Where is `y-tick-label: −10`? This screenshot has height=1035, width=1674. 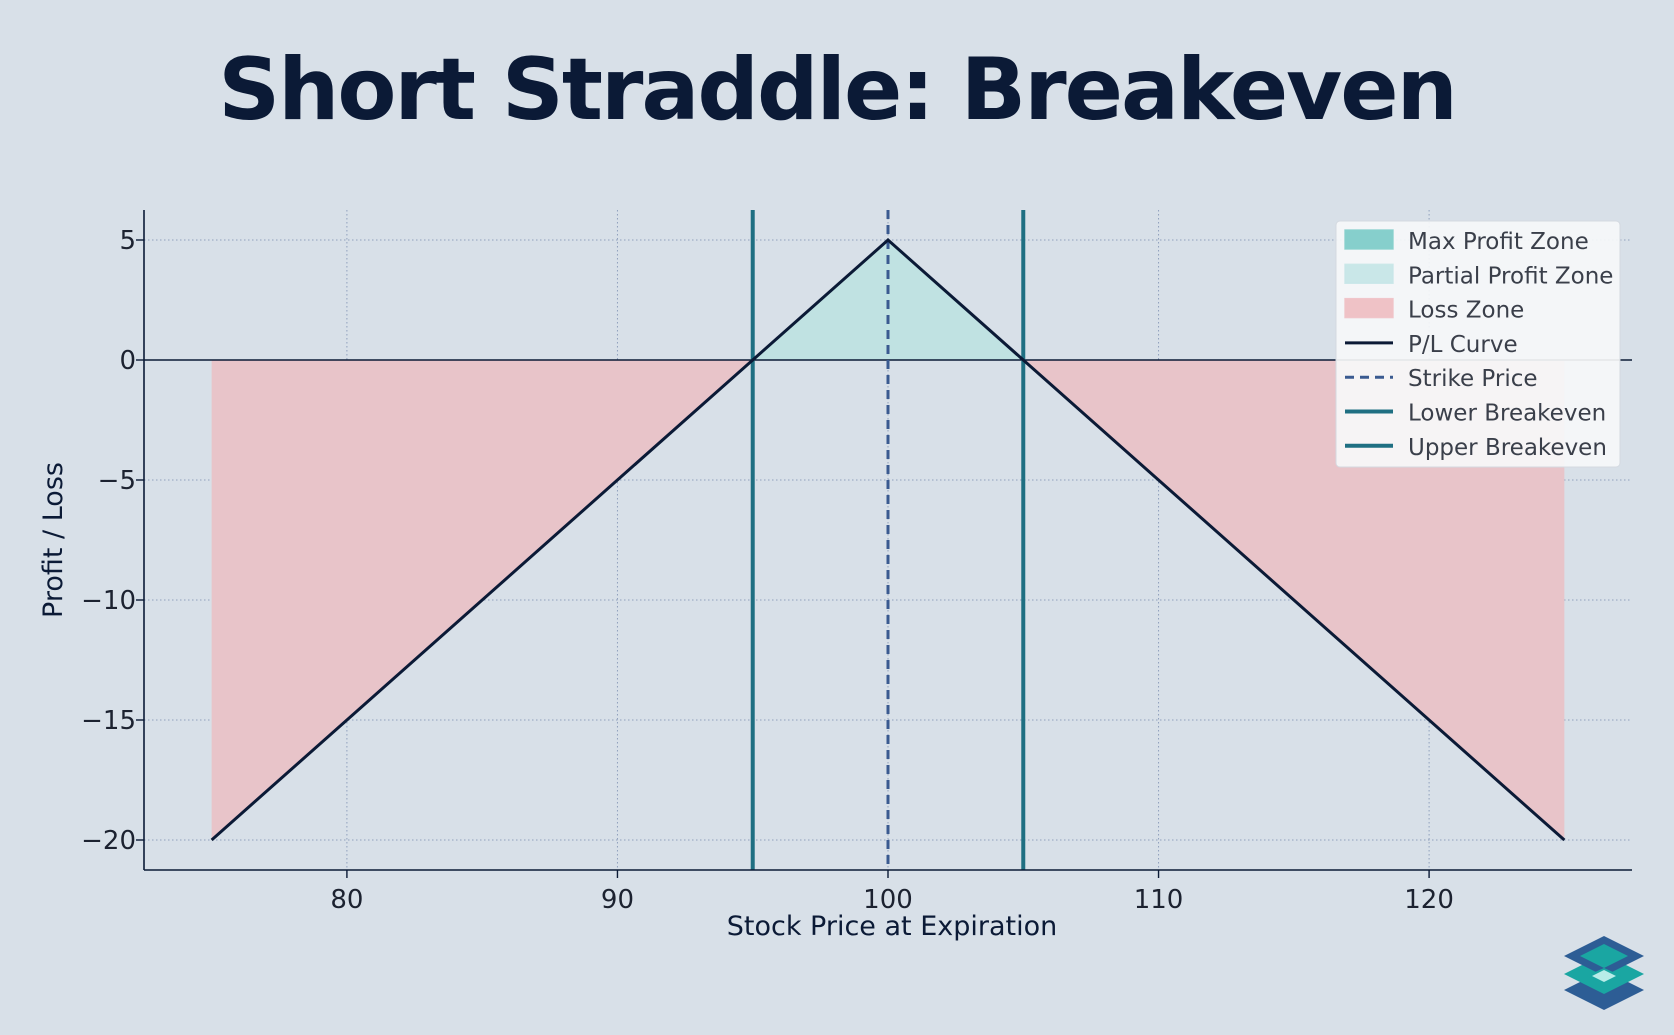
y-tick-label: −10 is located at coordinates (108, 601).